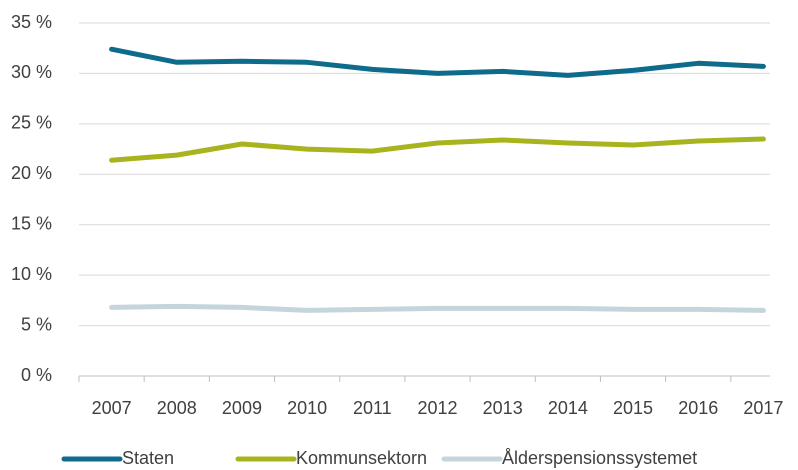  I want to click on x-tick-label: 2015, so click(633, 408).